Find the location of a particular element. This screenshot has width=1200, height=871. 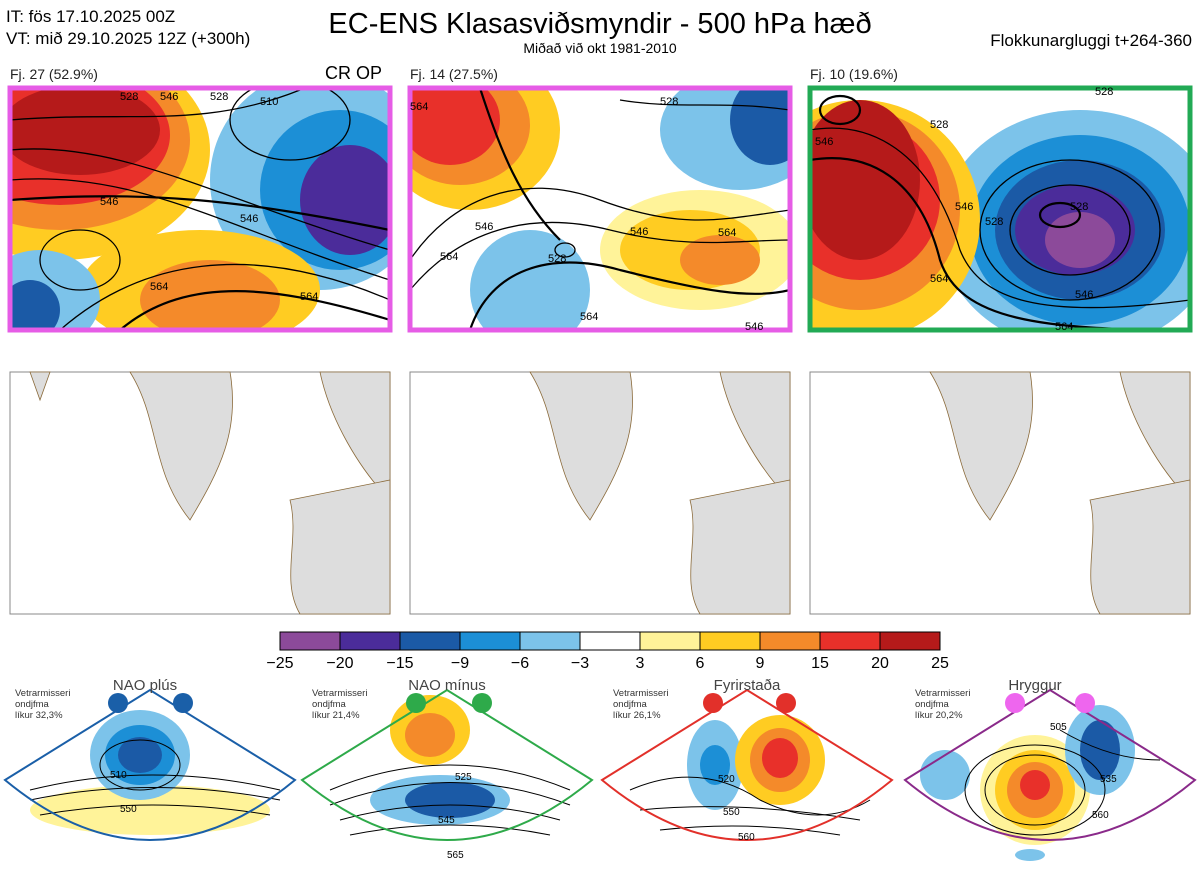

r3-label-2: 560 is located at coordinates (746, 837).